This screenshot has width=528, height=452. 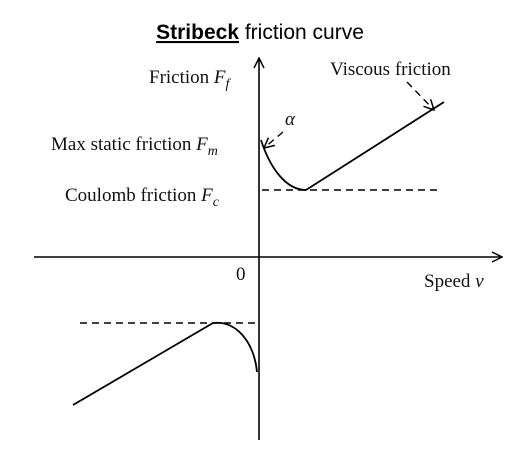 What do you see at coordinates (454, 281) in the screenshot?
I see `speed-axis-label: Speed v` at bounding box center [454, 281].